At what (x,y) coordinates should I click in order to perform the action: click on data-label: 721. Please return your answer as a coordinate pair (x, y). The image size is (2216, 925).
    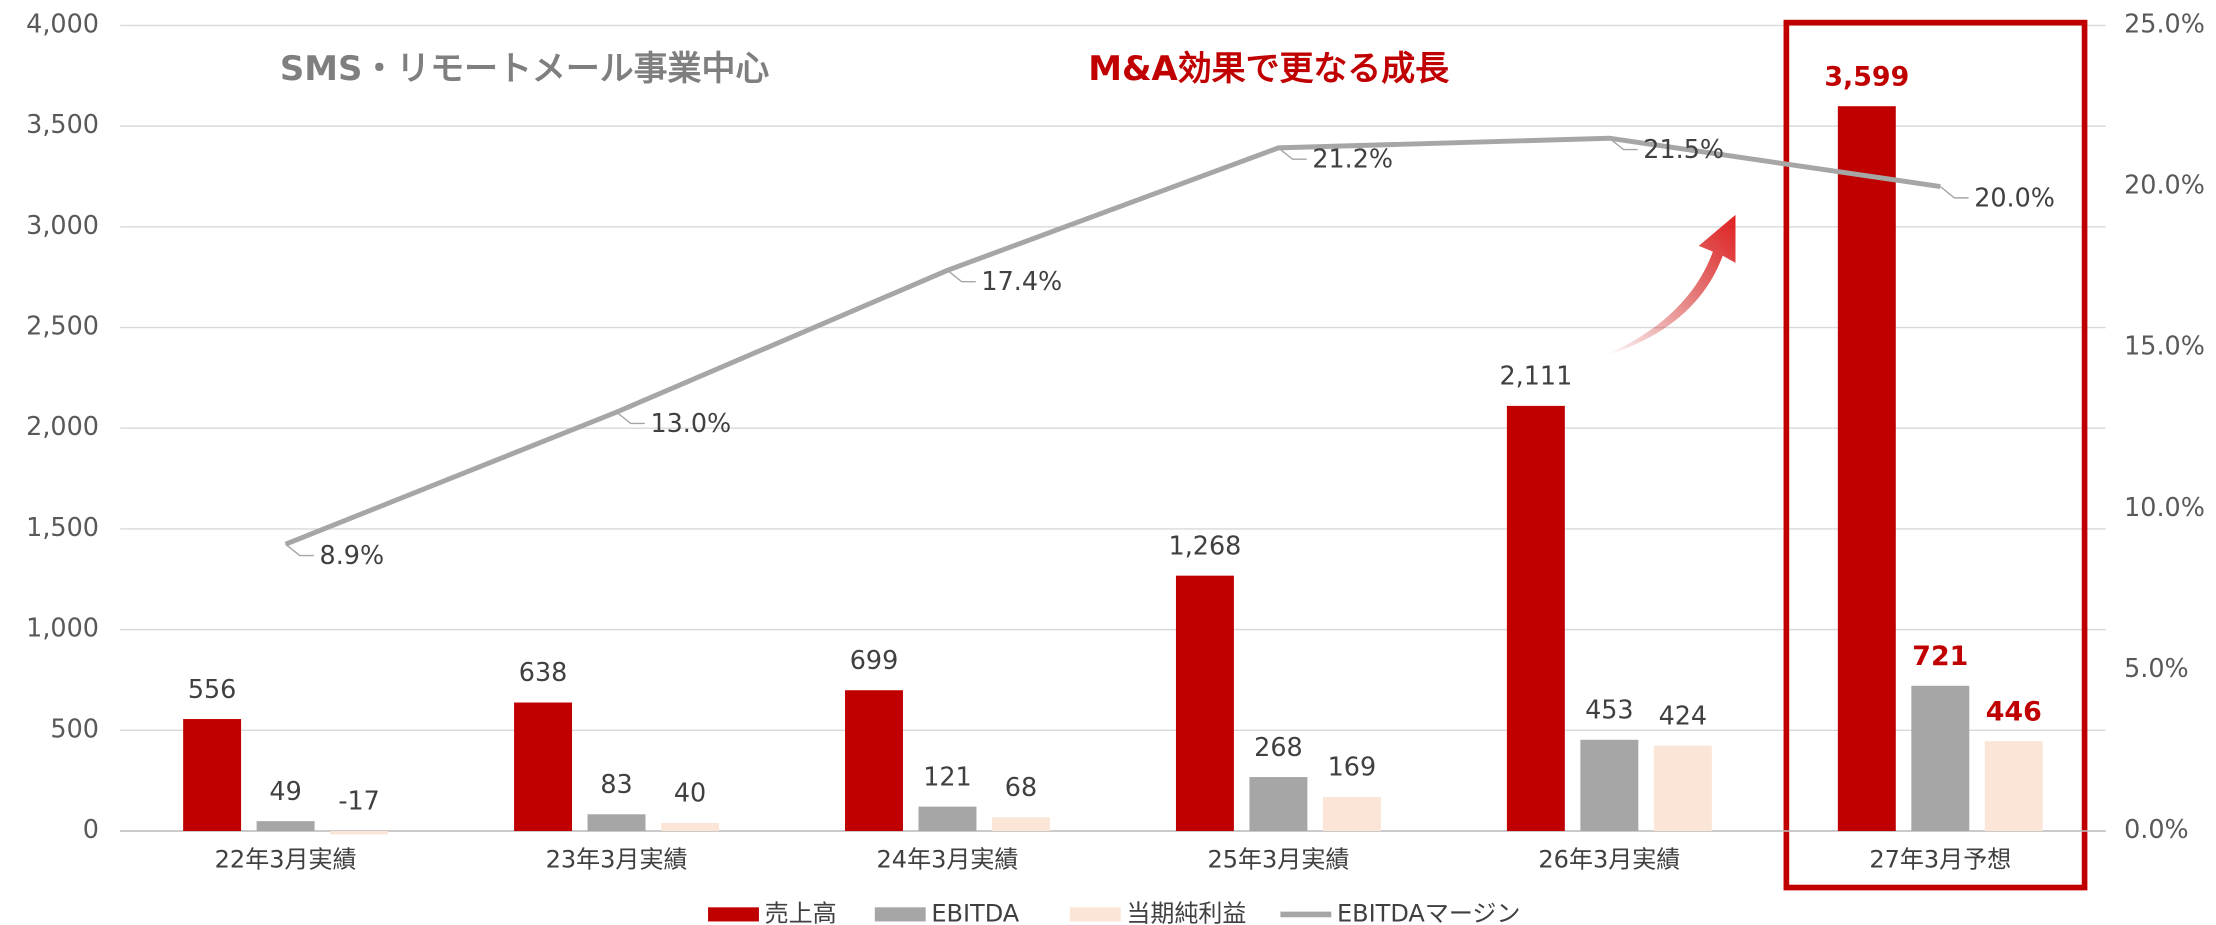
    Looking at the image, I should click on (1940, 656).